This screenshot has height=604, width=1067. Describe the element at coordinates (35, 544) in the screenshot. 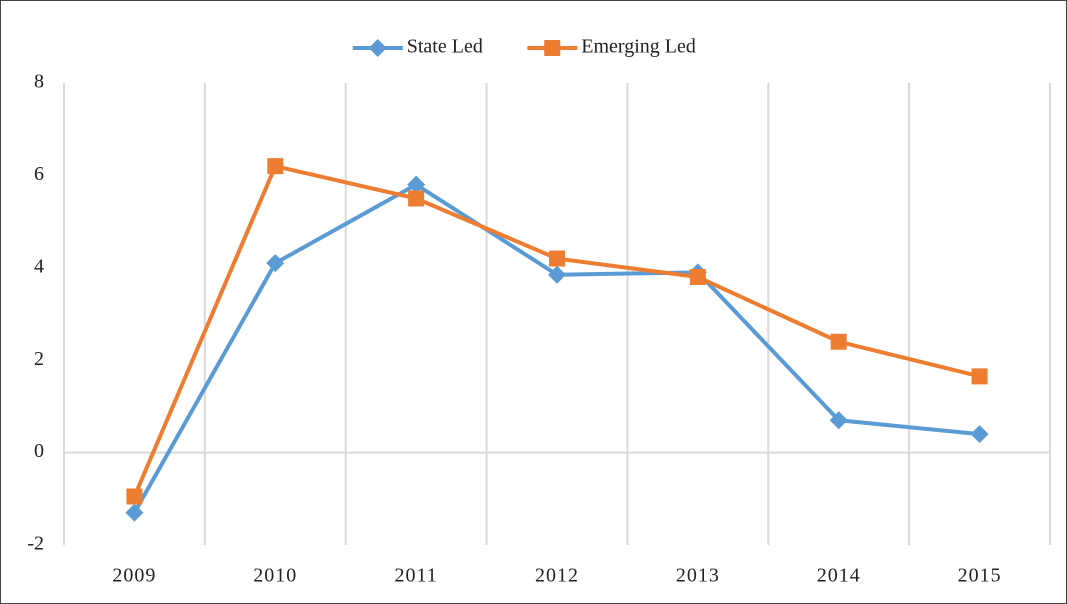

I see `y-tick-label: -2` at that location.